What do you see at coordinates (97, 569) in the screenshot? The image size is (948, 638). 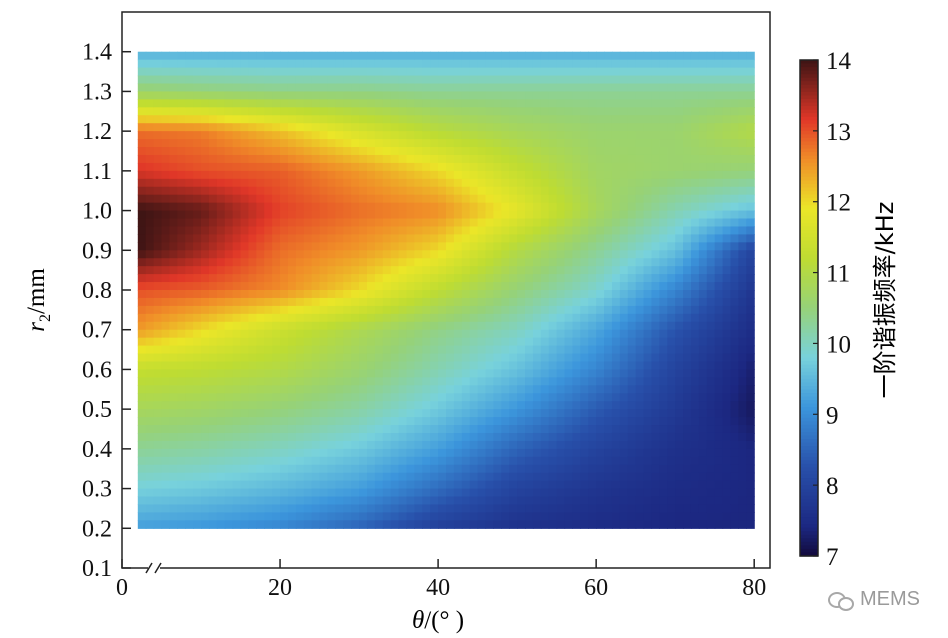 I see `y-tick-label: 0.1` at bounding box center [97, 569].